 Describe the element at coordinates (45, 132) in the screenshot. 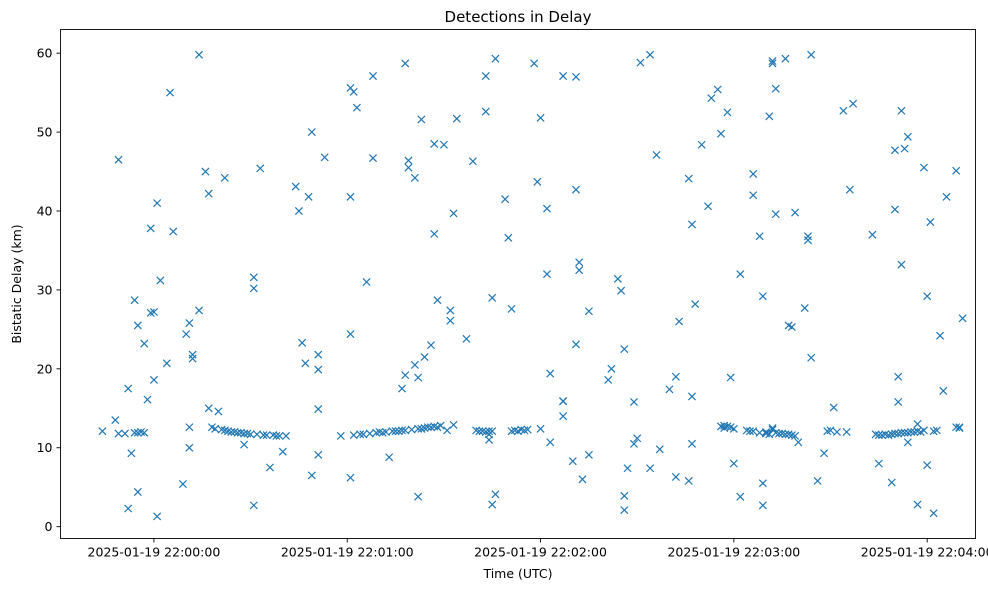

I see `y-tick-label: 50` at that location.